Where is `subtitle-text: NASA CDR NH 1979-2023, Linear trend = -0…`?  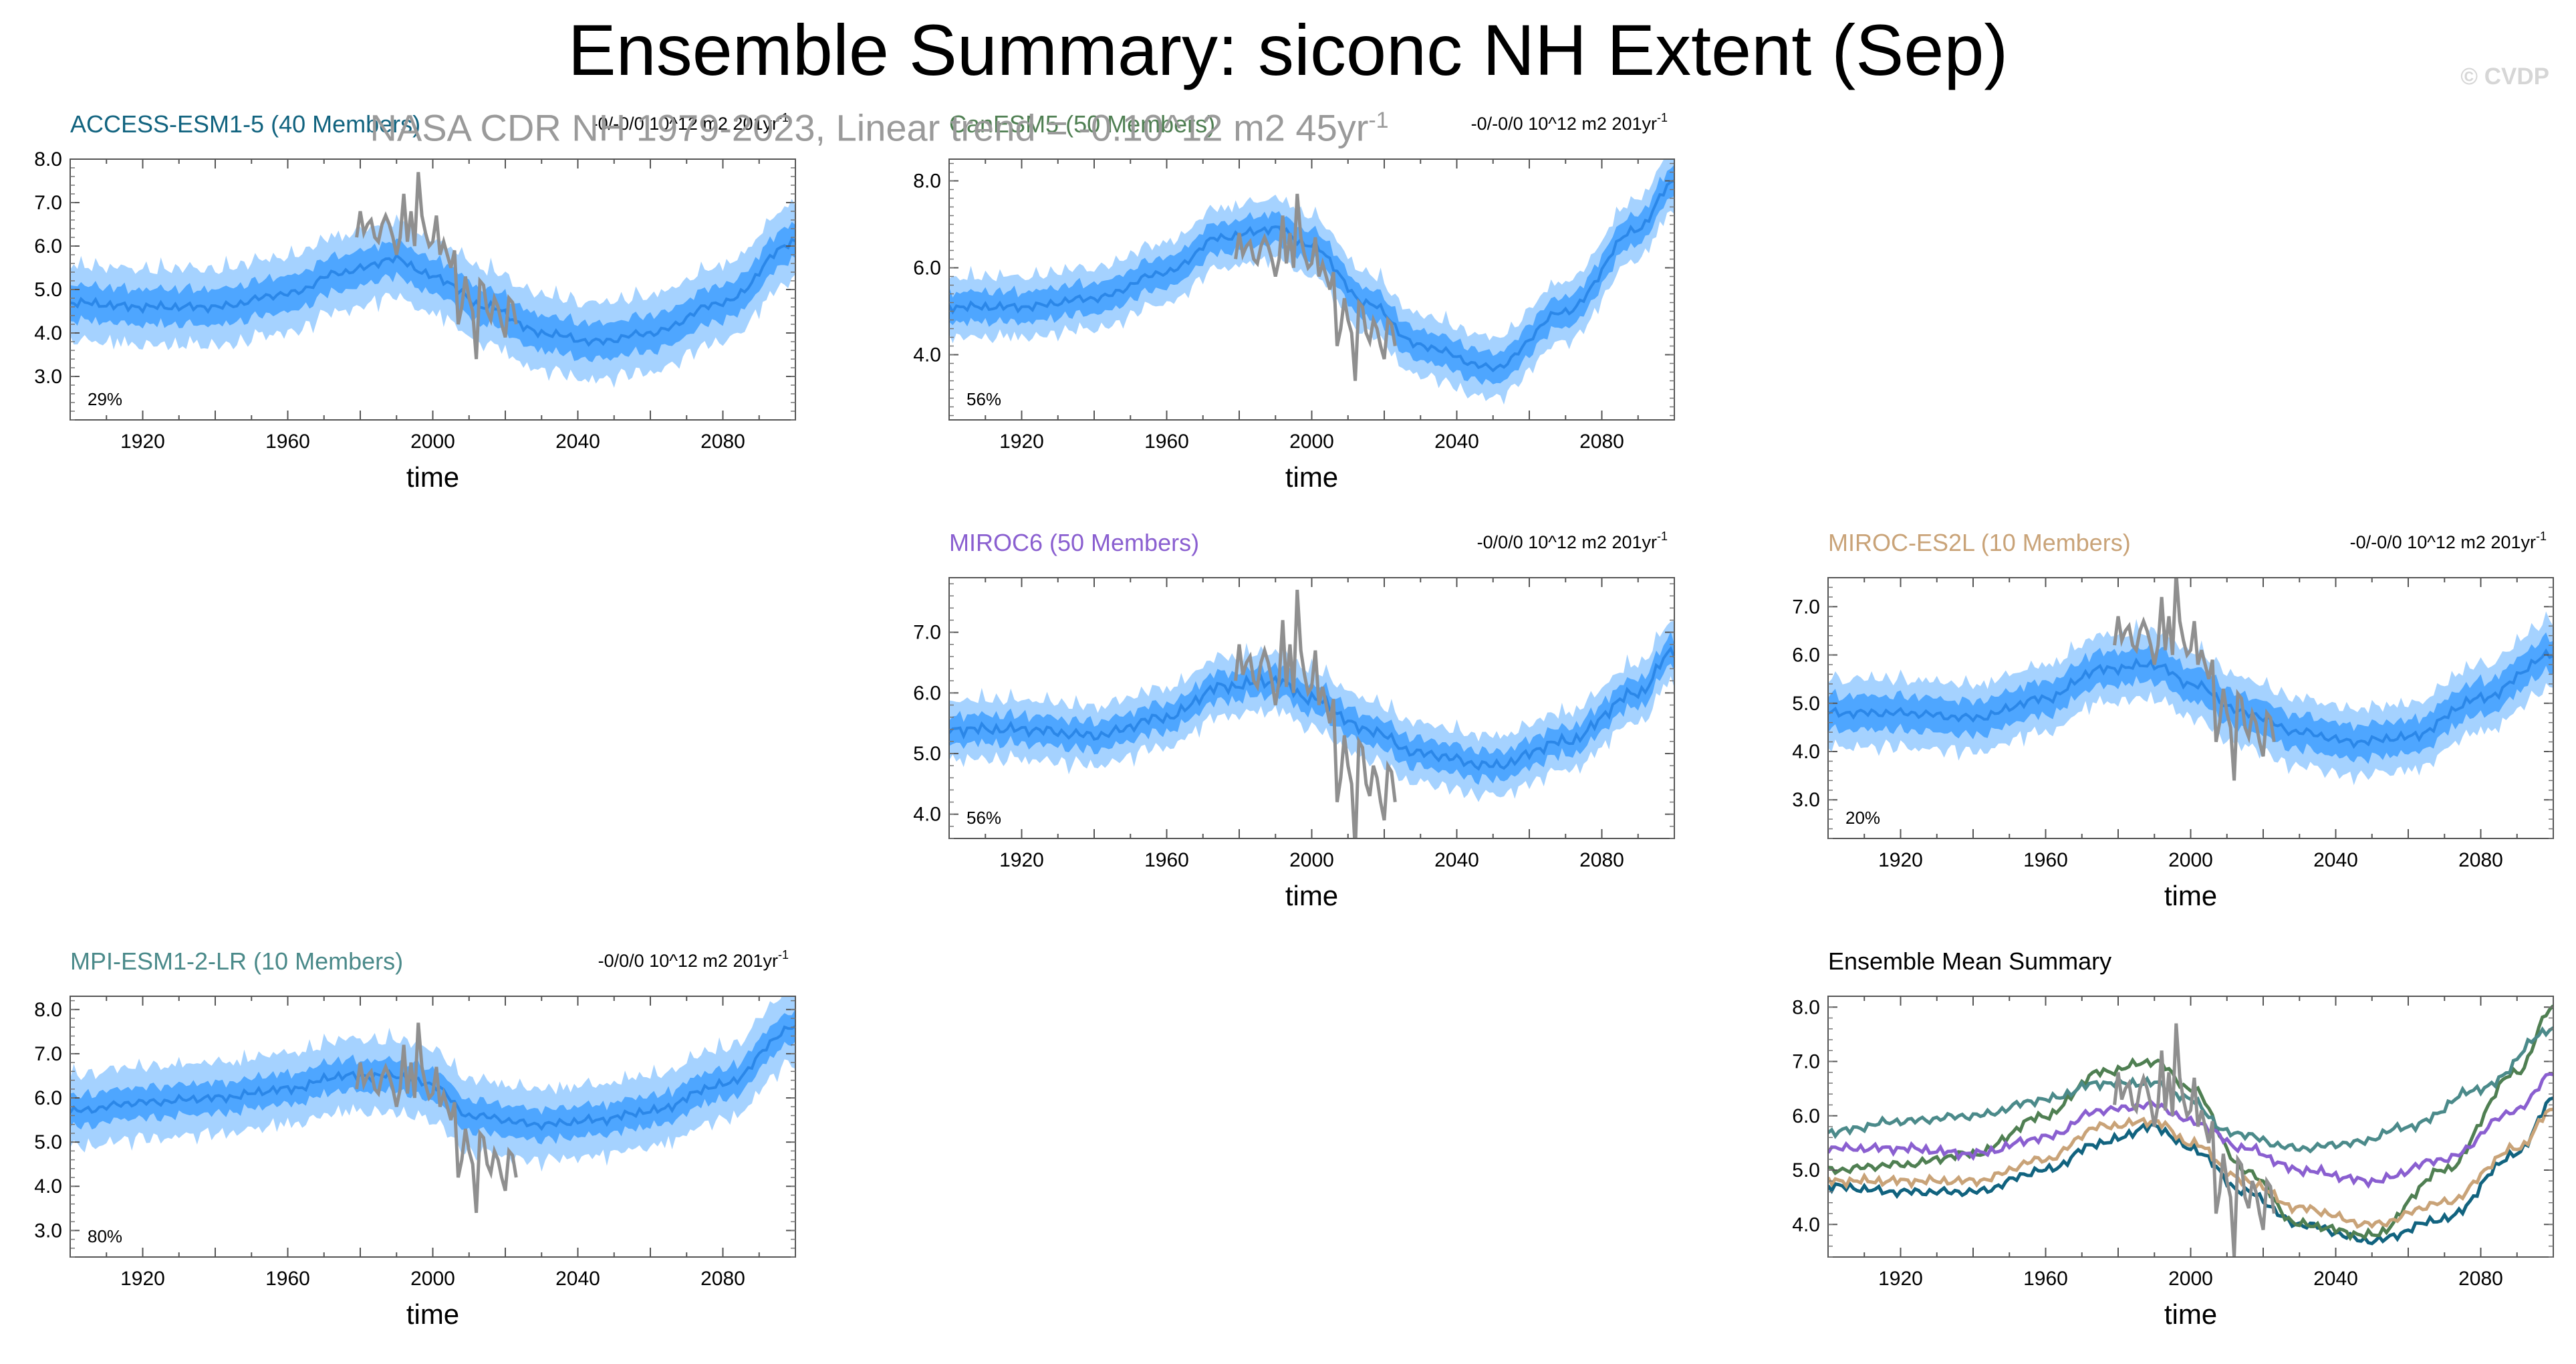
subtitle-text: NASA CDR NH 1979-2023, Linear trend = -0… is located at coordinates (869, 127).